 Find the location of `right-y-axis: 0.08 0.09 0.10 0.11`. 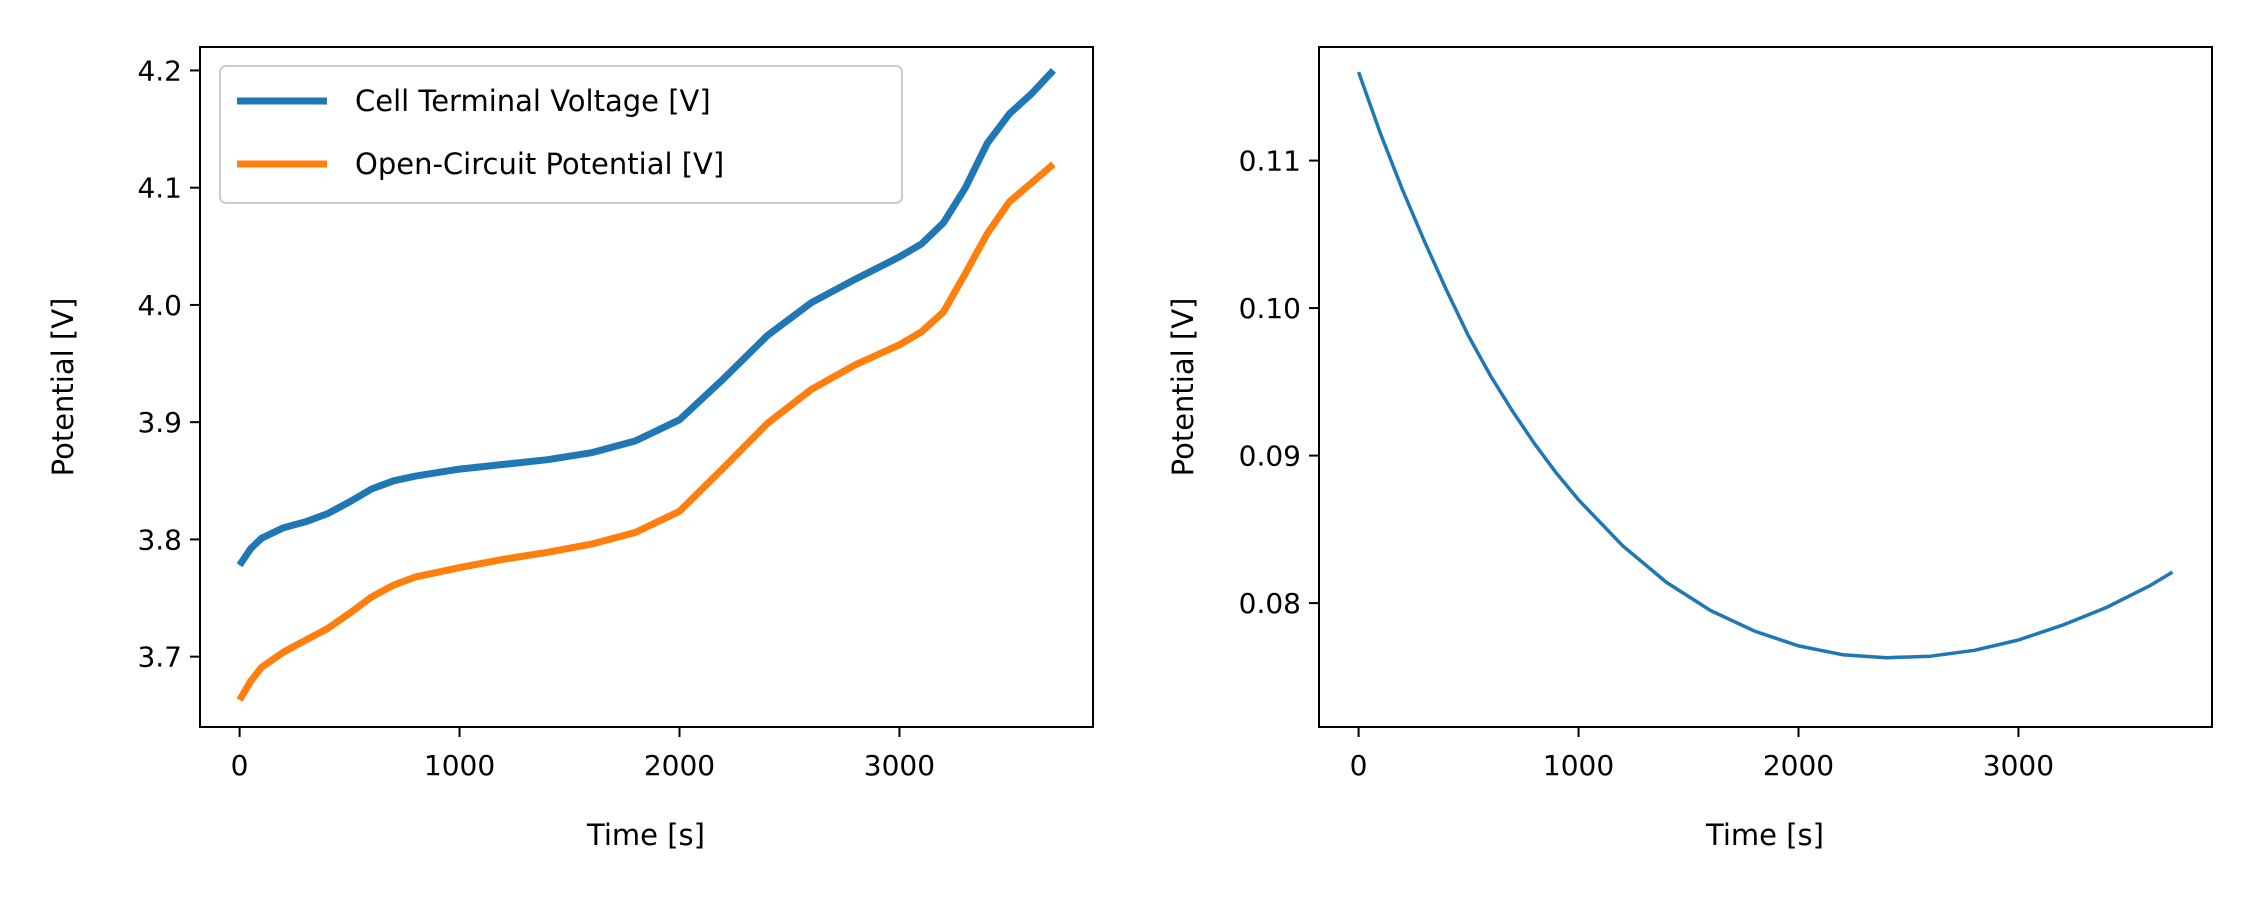

right-y-axis: 0.08 0.09 0.10 0.11 is located at coordinates (1279, 382).